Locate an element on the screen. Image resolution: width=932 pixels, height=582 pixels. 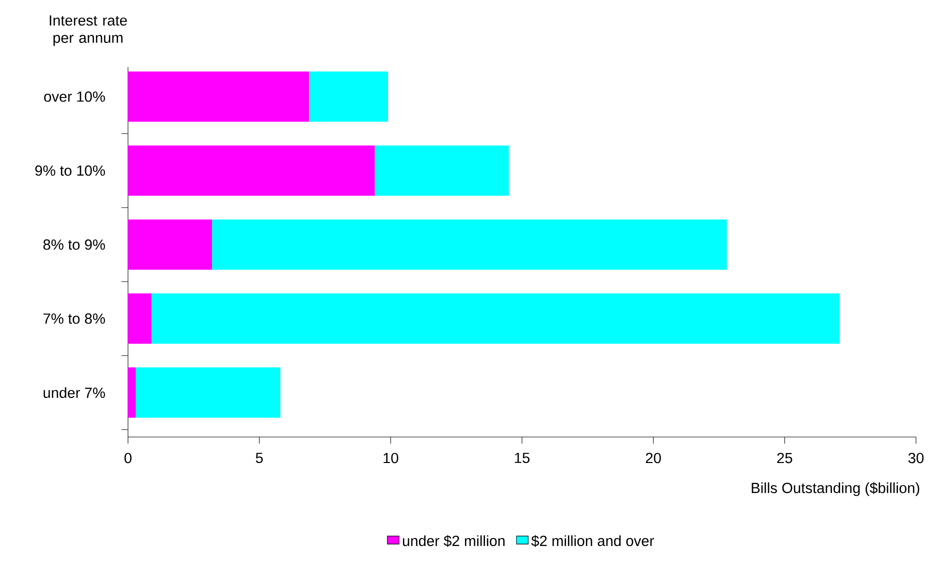
y-tick-label: 8% to 9% is located at coordinates (74, 244).